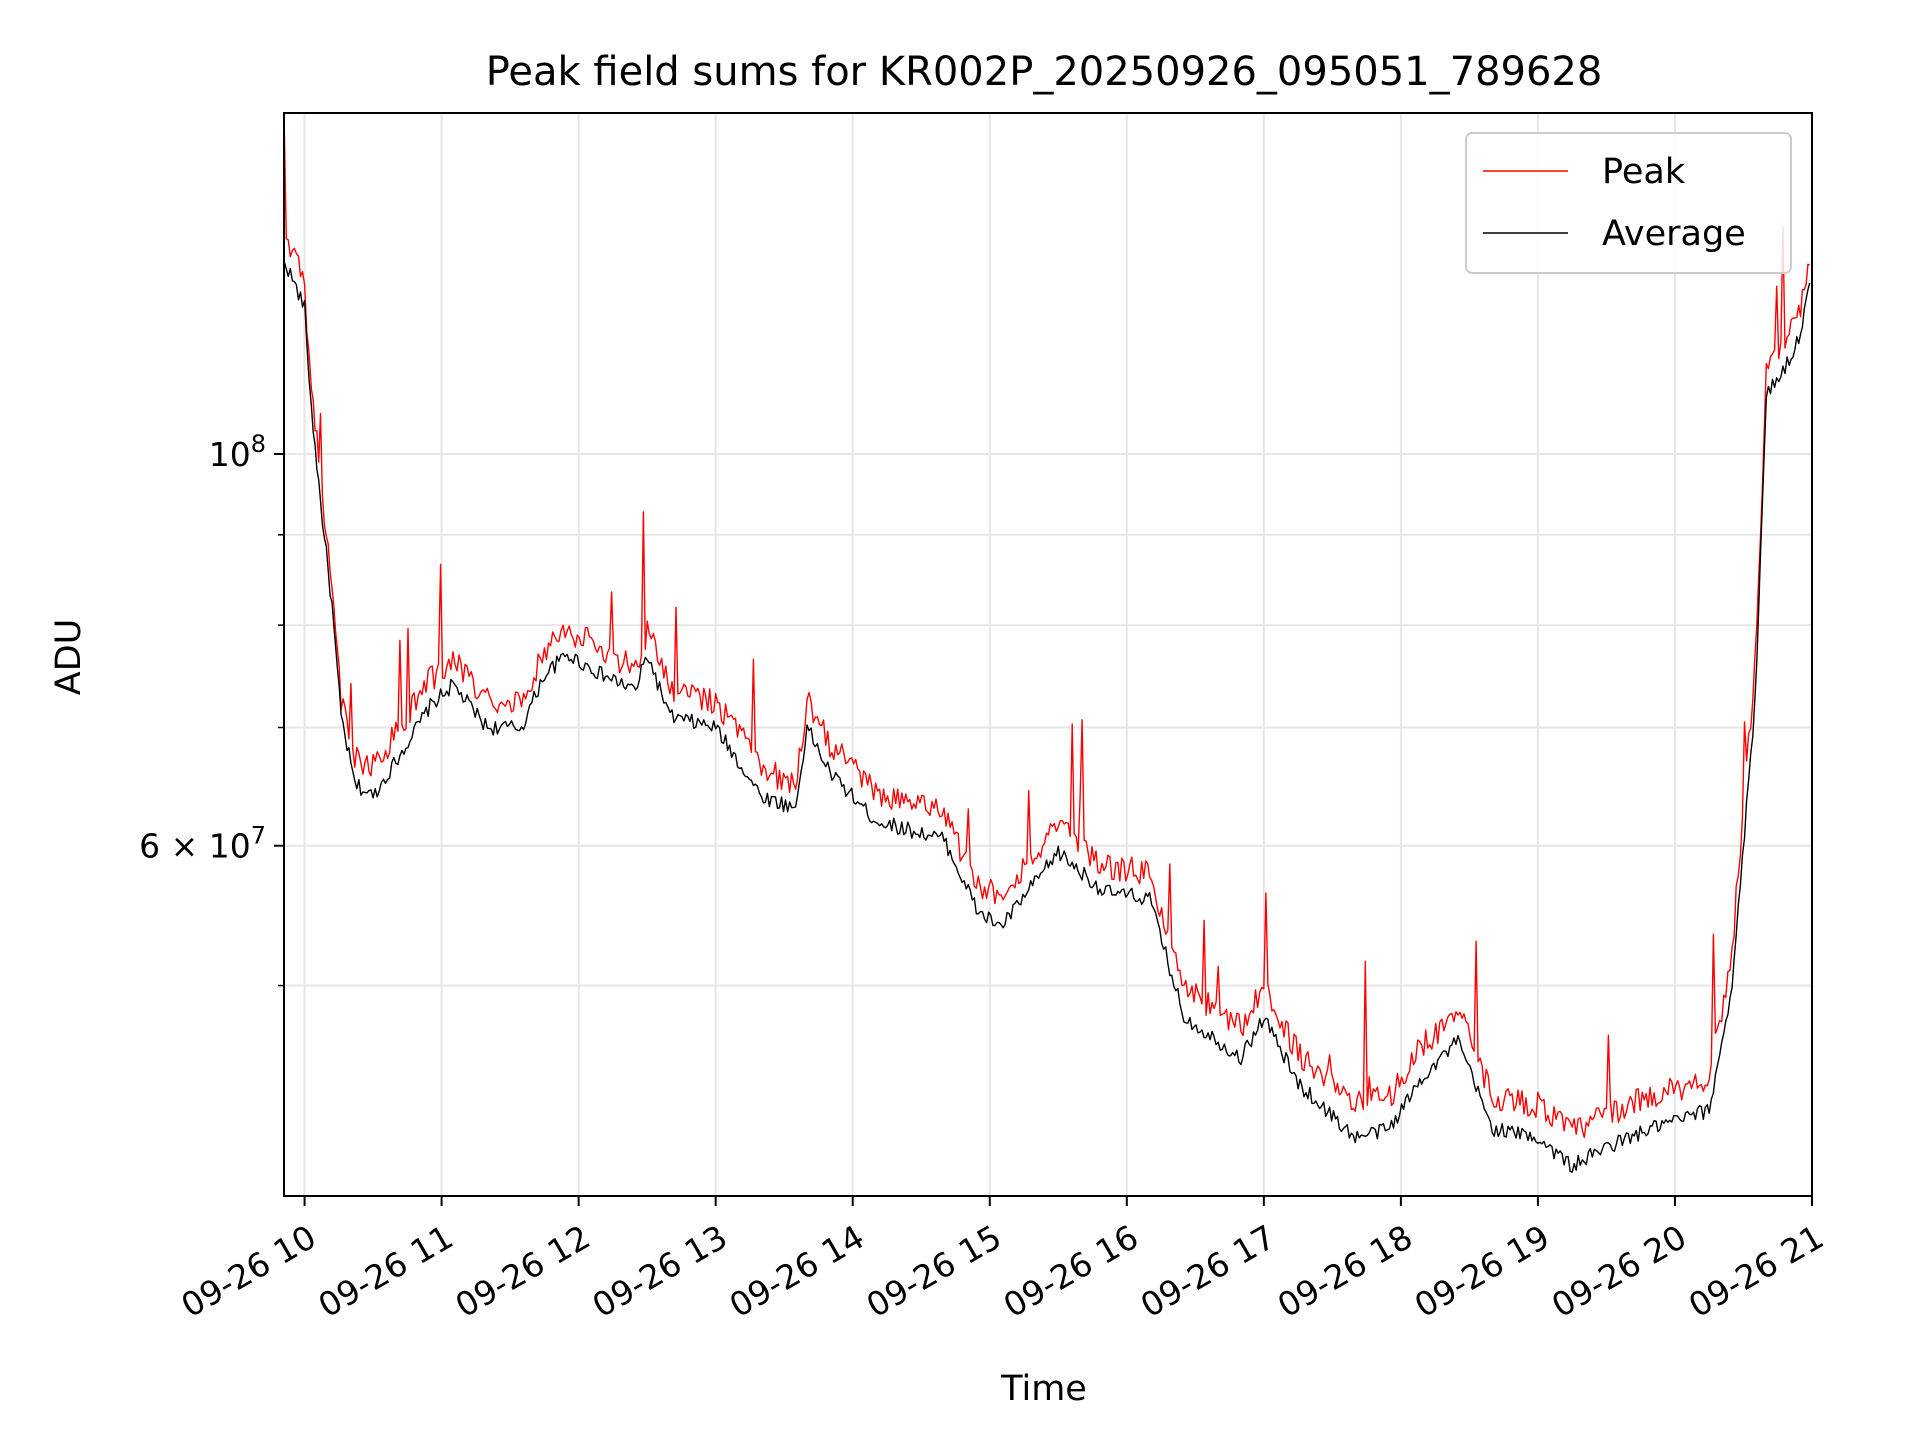  I want to click on y-axis-label: ADU, so click(69, 657).